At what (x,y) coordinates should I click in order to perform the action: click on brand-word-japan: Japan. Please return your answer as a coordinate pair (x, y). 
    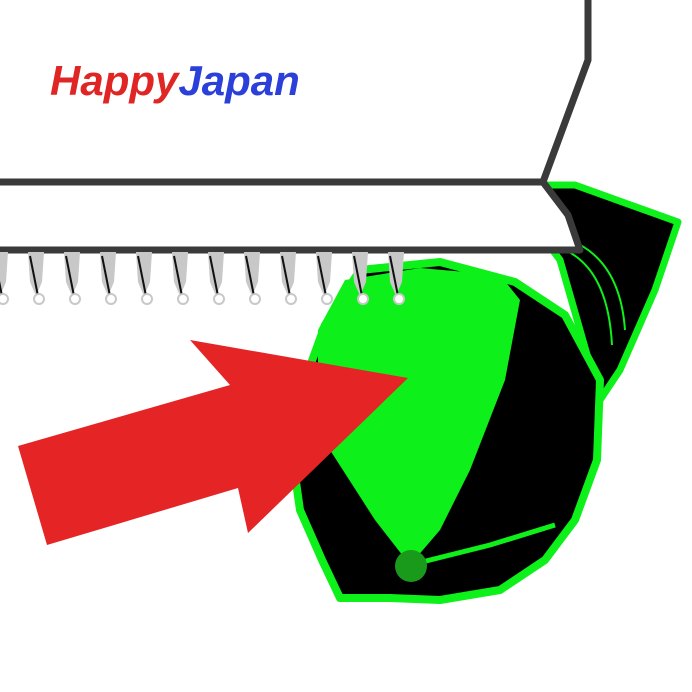
    Looking at the image, I should click on (238, 80).